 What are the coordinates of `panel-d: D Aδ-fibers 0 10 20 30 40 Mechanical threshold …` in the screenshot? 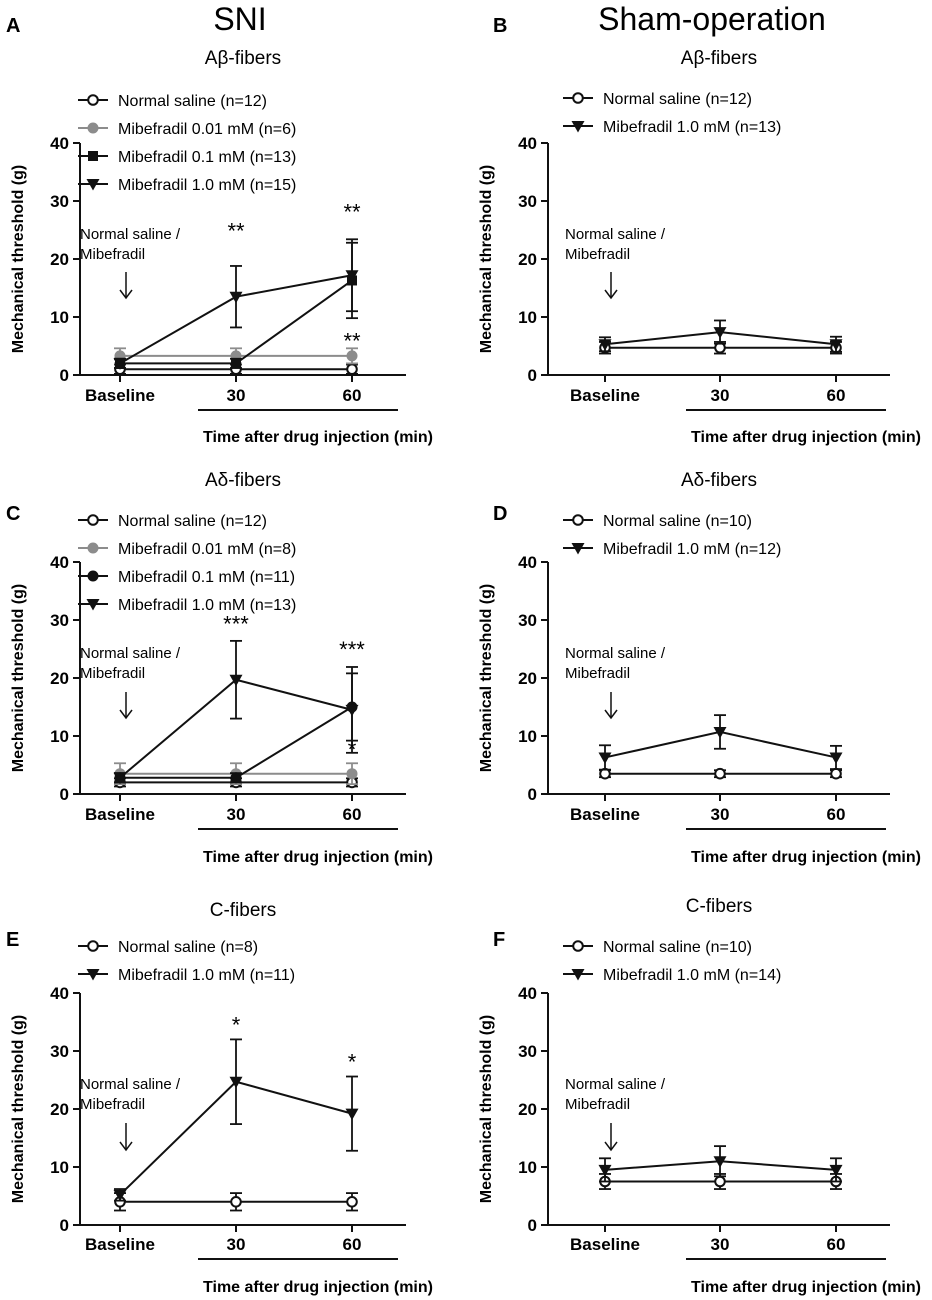 It's located at (699, 668).